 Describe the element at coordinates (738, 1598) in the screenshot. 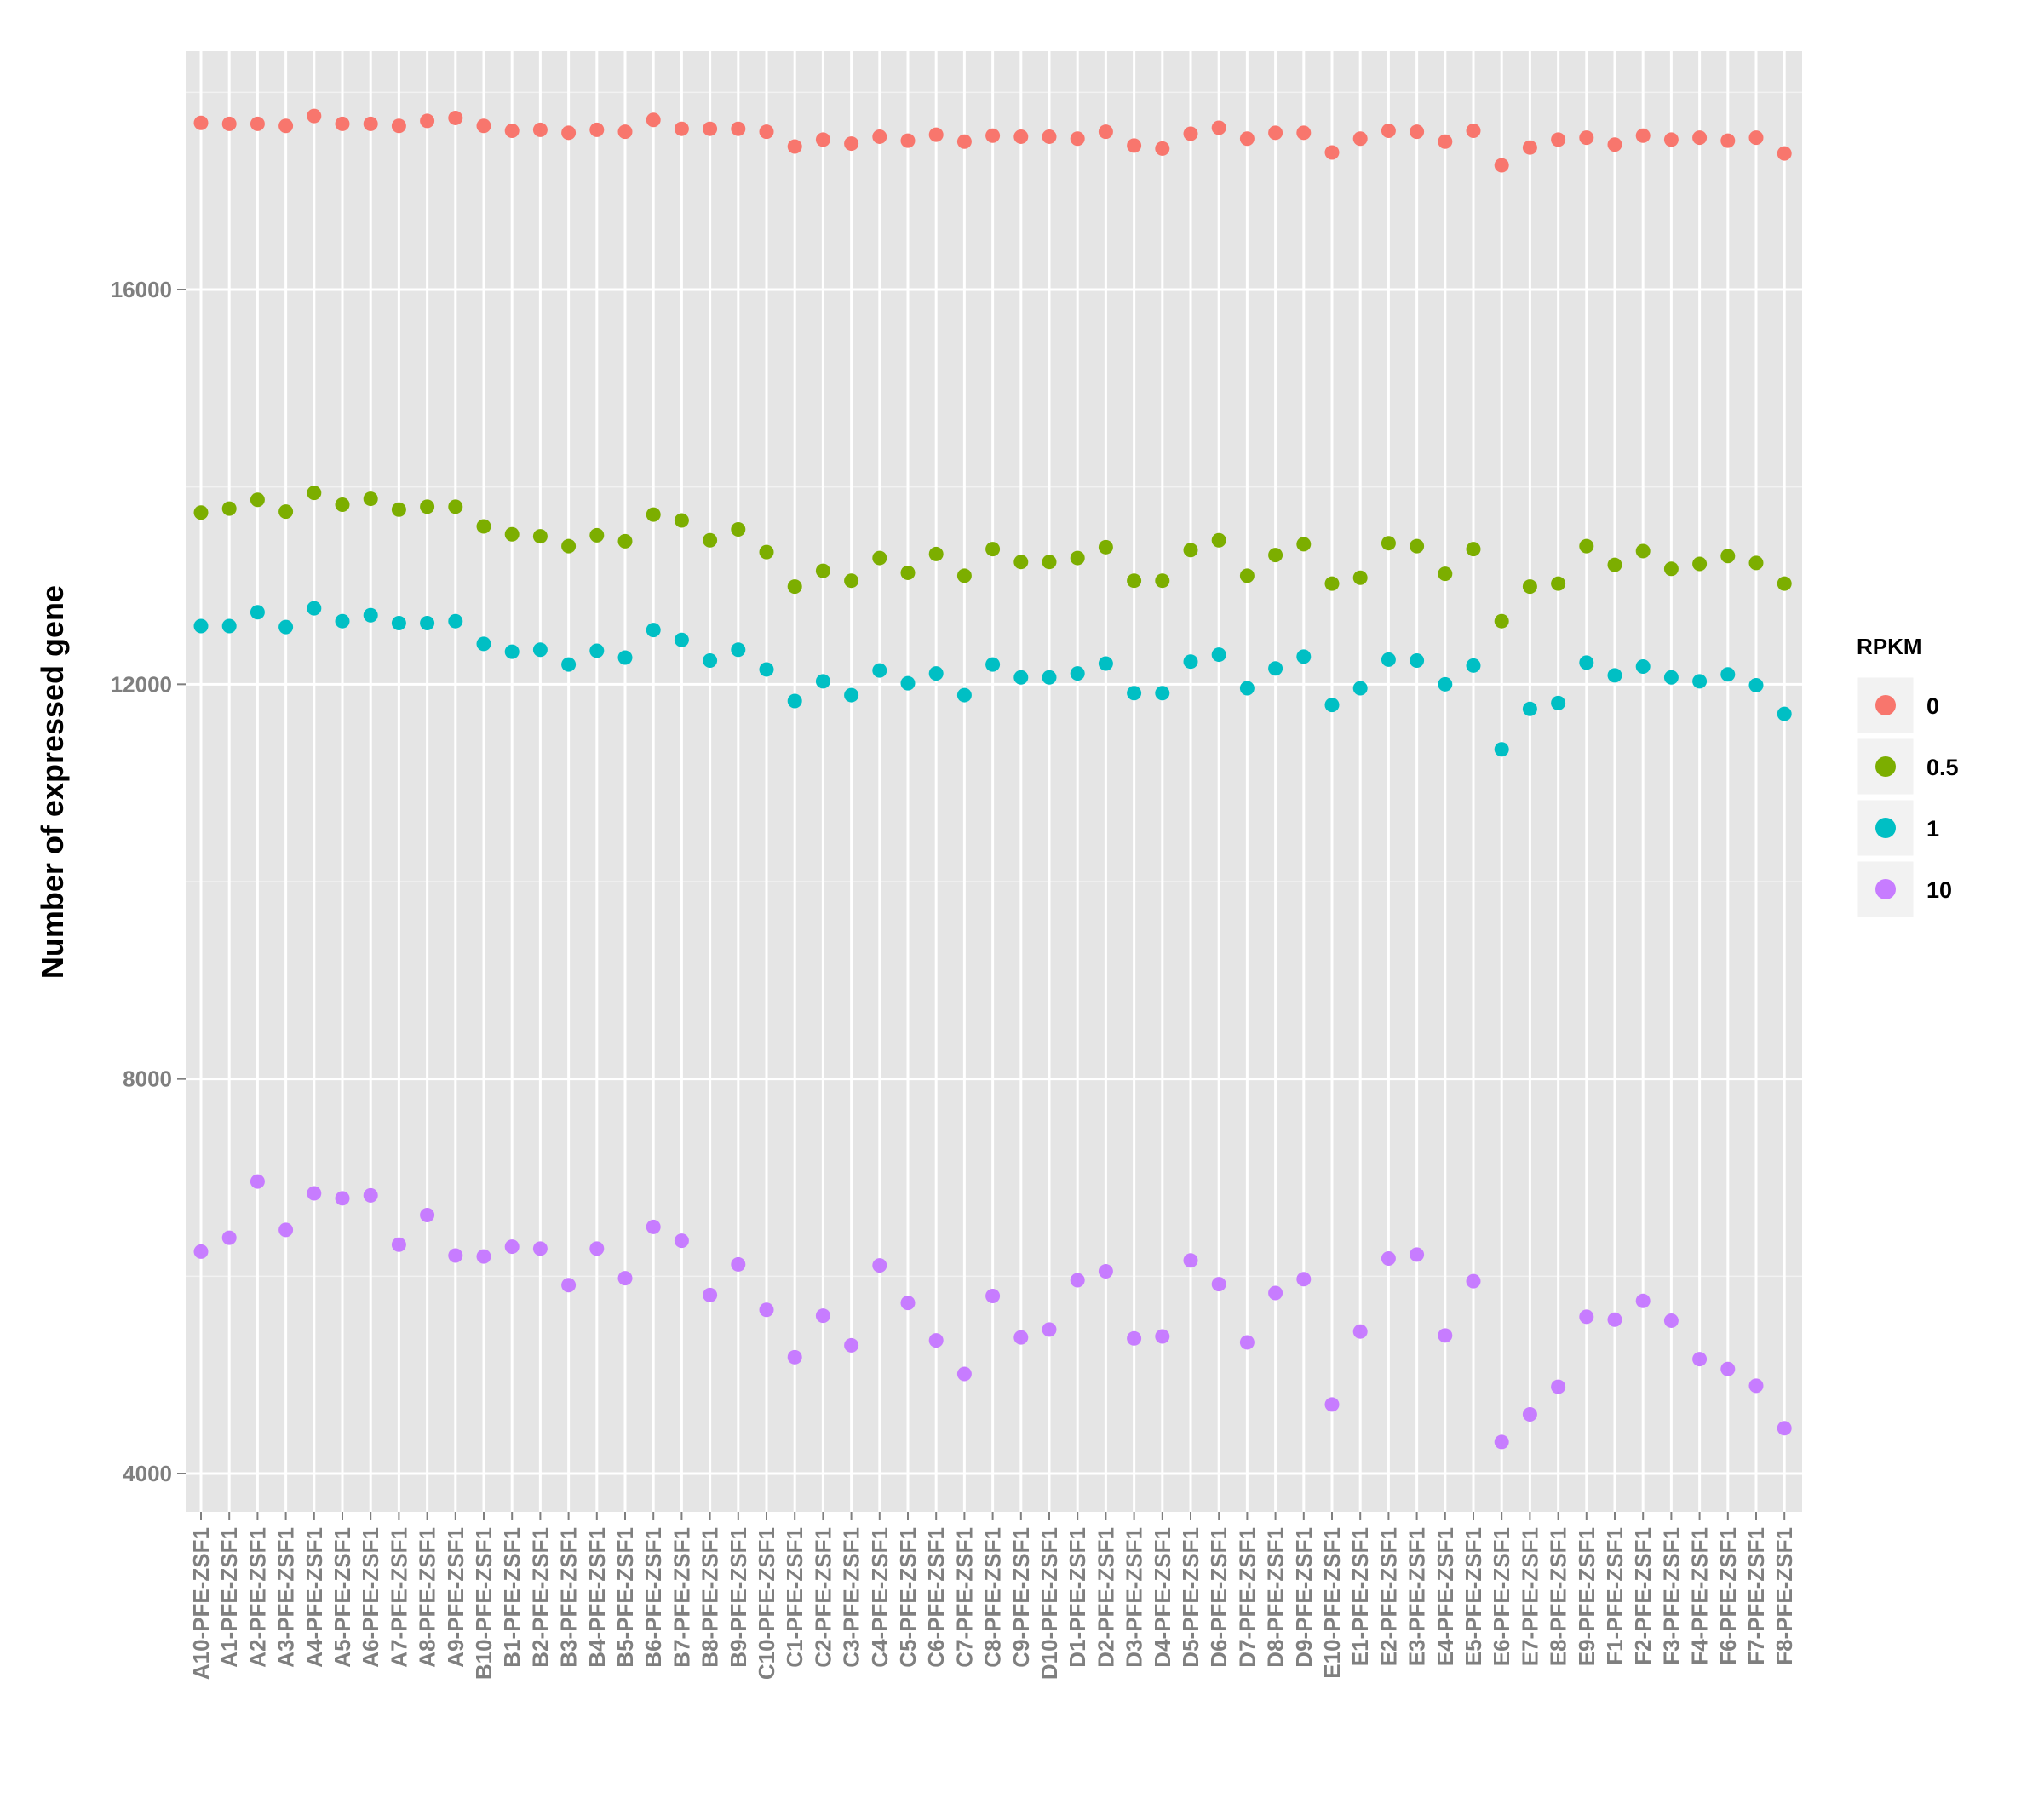

I see `x-tick-label: B9-PFE-ZSF1` at that location.